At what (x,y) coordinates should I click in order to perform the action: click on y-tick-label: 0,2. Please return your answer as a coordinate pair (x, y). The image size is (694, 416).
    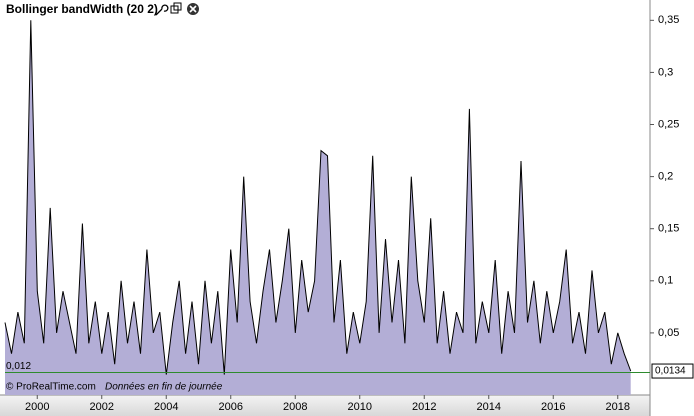
    Looking at the image, I should click on (665, 177).